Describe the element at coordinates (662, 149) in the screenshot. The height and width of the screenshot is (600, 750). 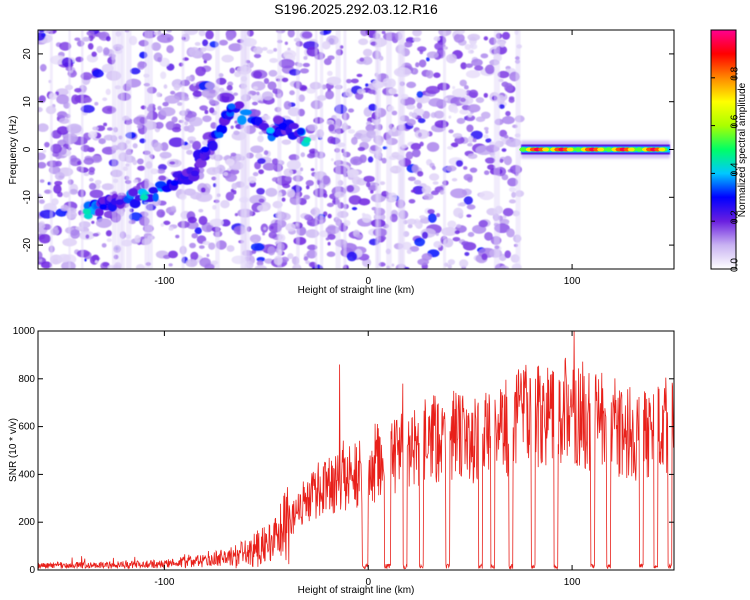
I see `carrier-peak` at that location.